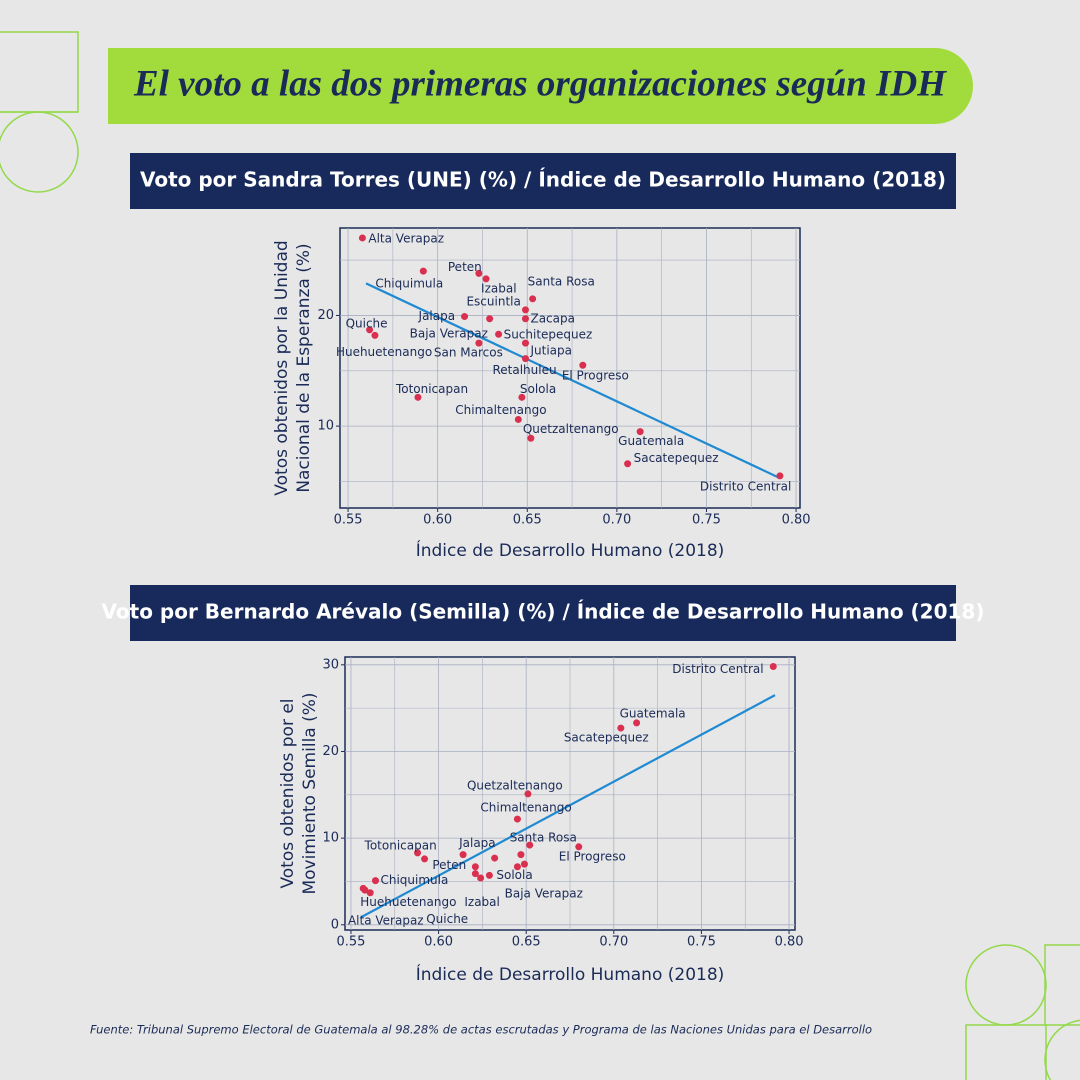 This screenshot has width=1080, height=1080. What do you see at coordinates (493, 301) in the screenshot?
I see `point-label: Escuintla` at bounding box center [493, 301].